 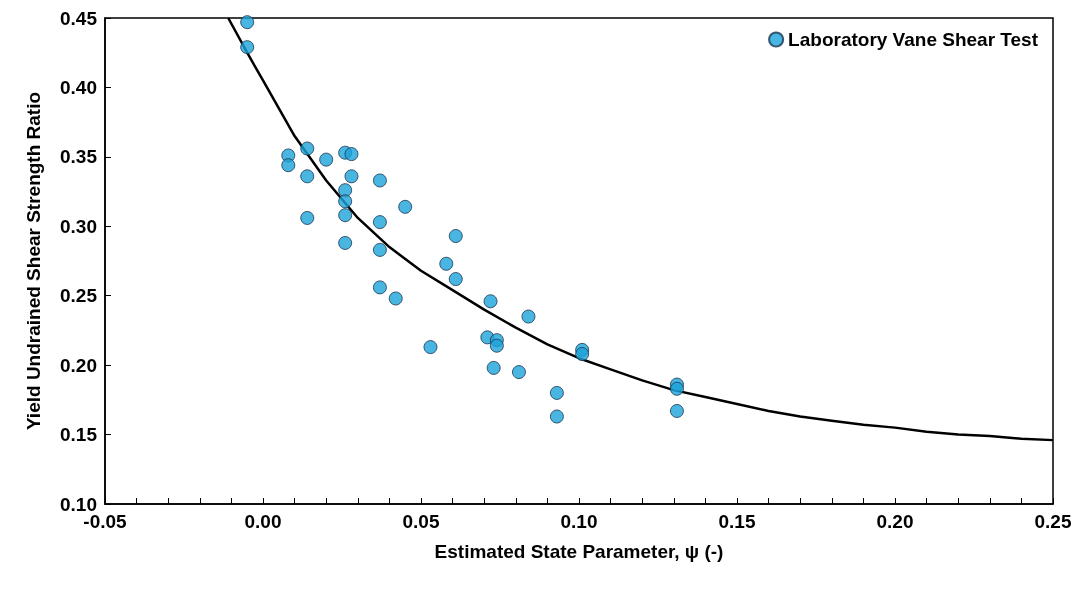 What do you see at coordinates (895, 521) in the screenshot?
I see `x-tick-label: 0.20` at bounding box center [895, 521].